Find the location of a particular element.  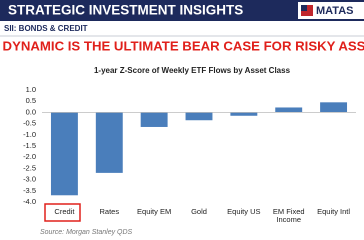

x-tick-label: Equity Intl is located at coordinates (334, 211).